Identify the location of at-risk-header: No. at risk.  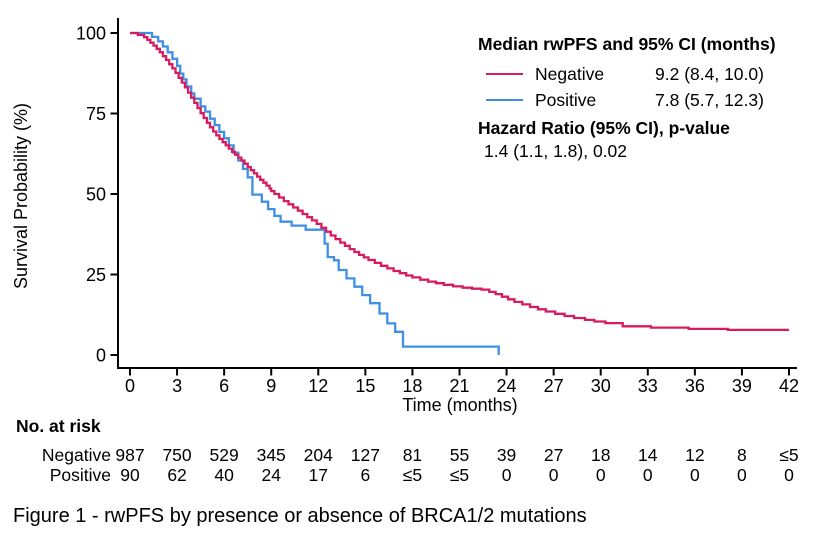
(58, 426).